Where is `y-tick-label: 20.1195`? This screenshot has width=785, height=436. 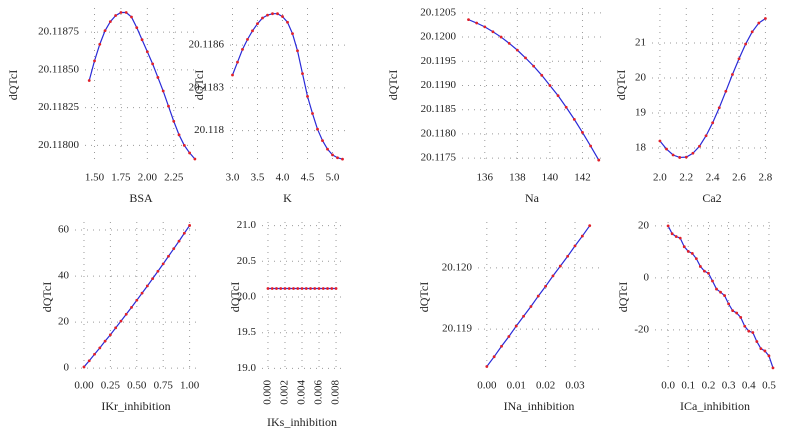 y-tick-label: 20.1195 is located at coordinates (439, 61).